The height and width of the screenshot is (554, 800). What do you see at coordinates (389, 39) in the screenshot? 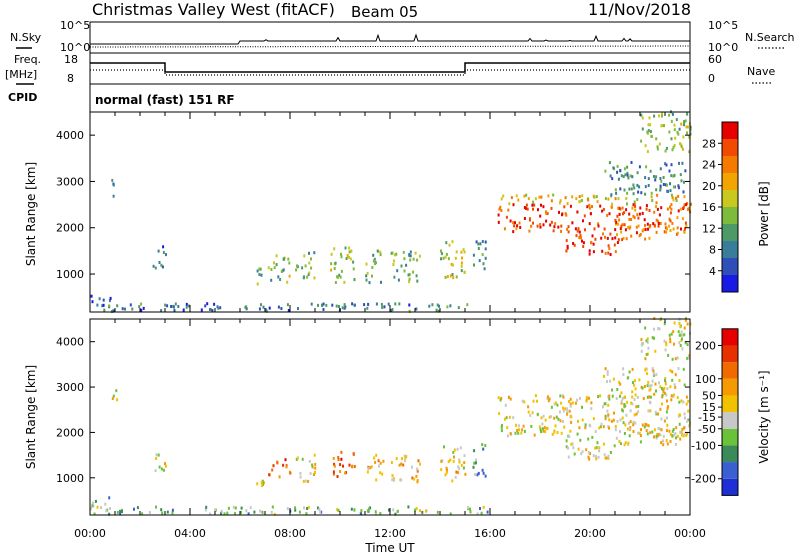
I see `nsky-trace` at bounding box center [389, 39].